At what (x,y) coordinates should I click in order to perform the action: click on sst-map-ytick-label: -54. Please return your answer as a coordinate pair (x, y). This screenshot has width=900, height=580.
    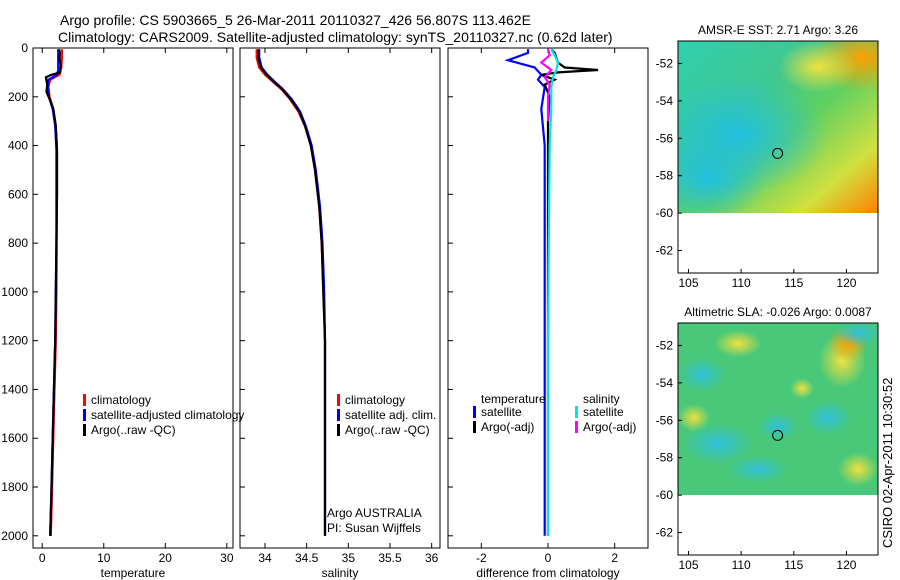
    Looking at the image, I should click on (665, 101).